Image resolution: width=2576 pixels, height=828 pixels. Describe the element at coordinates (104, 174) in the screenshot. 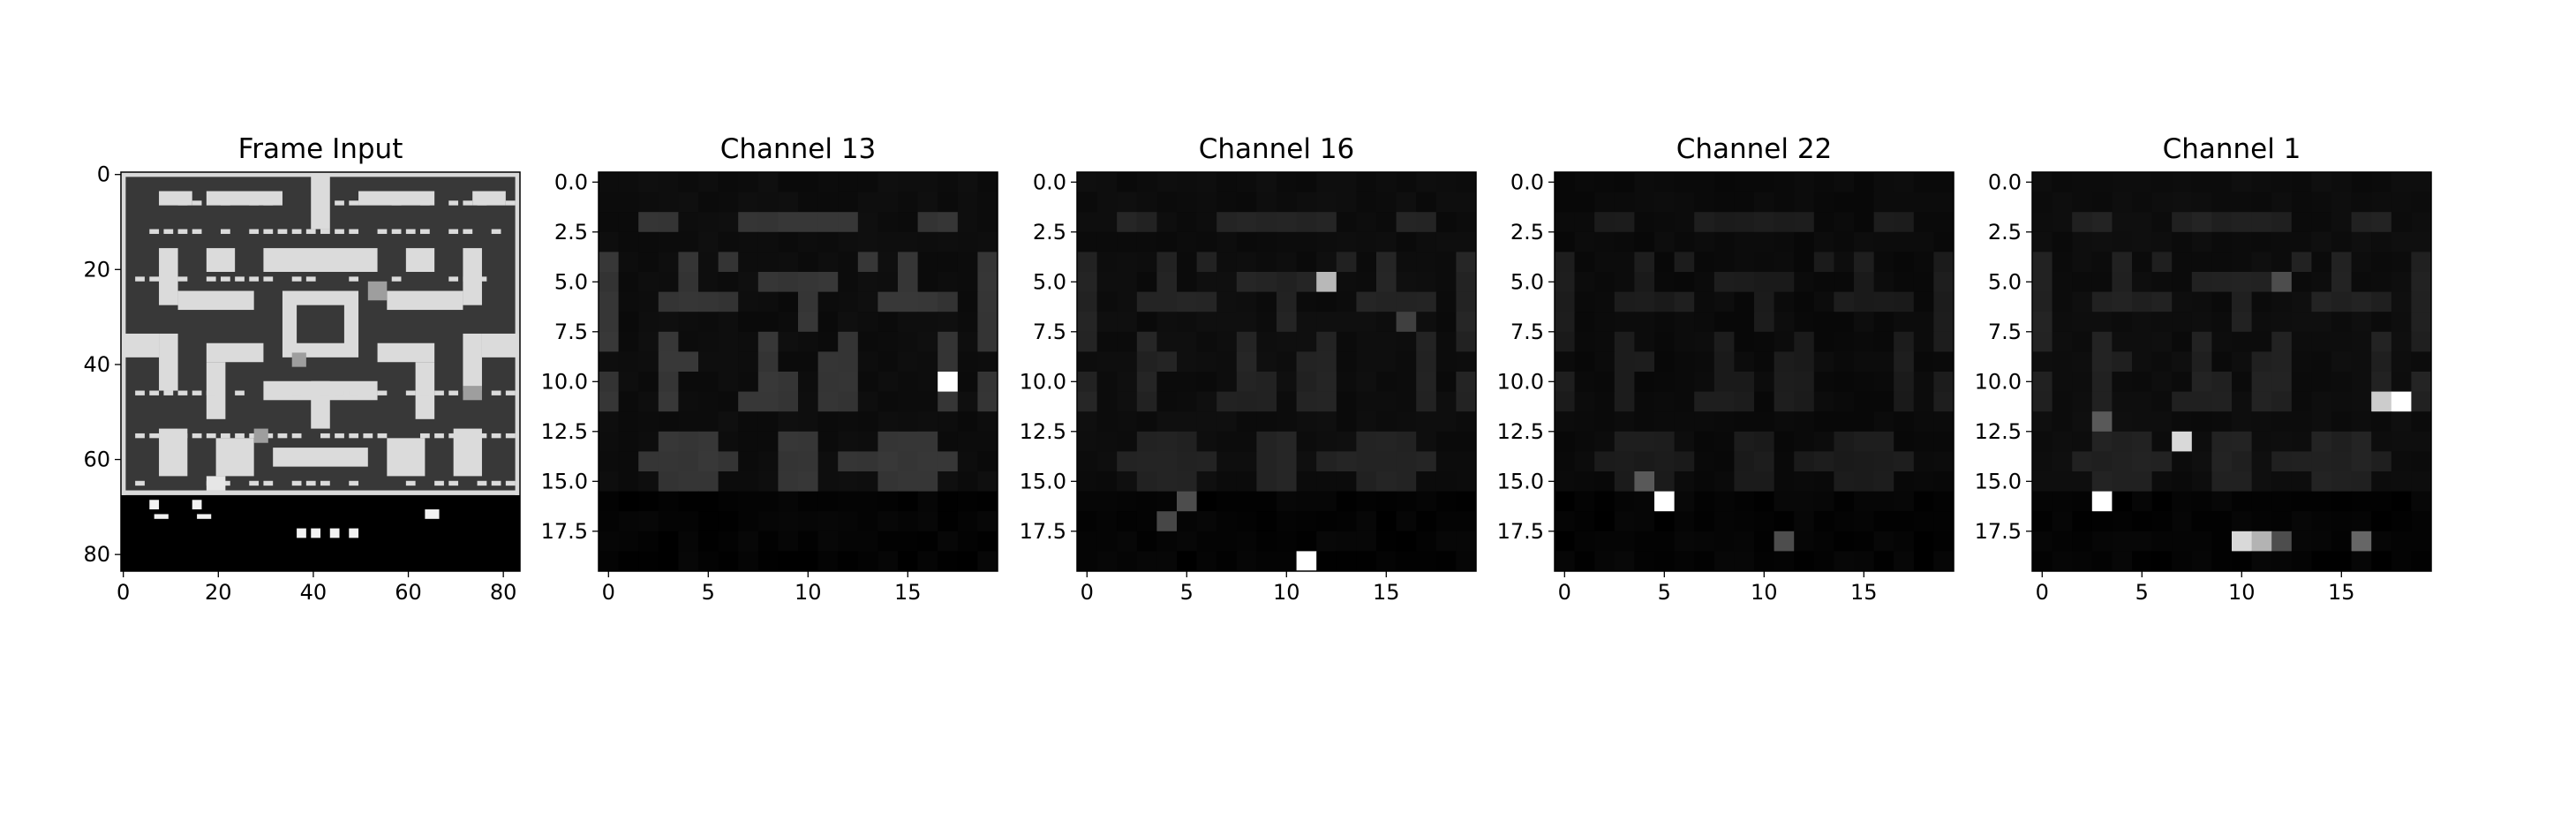

I see `y-tick-label: 0` at that location.